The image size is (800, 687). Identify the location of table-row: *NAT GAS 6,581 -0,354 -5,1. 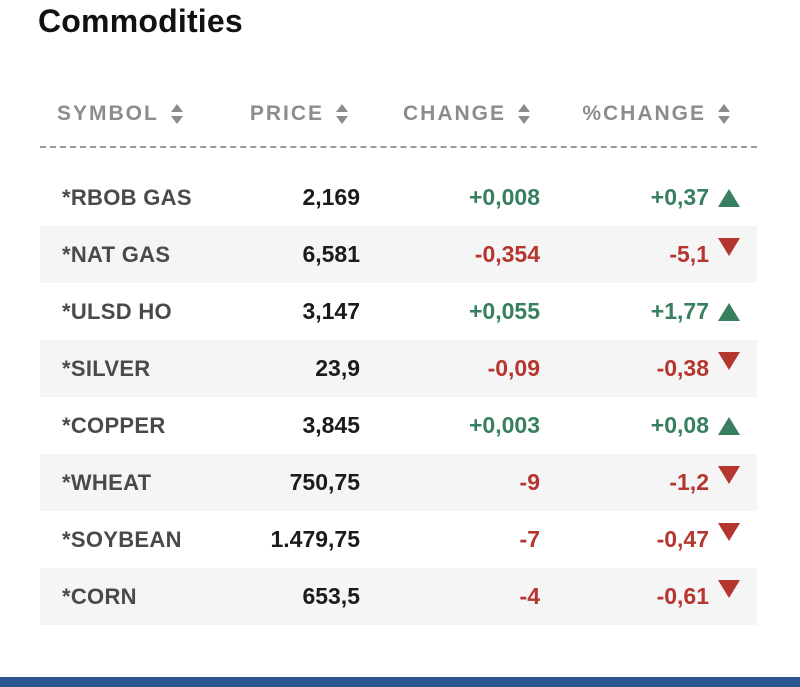
(398, 254).